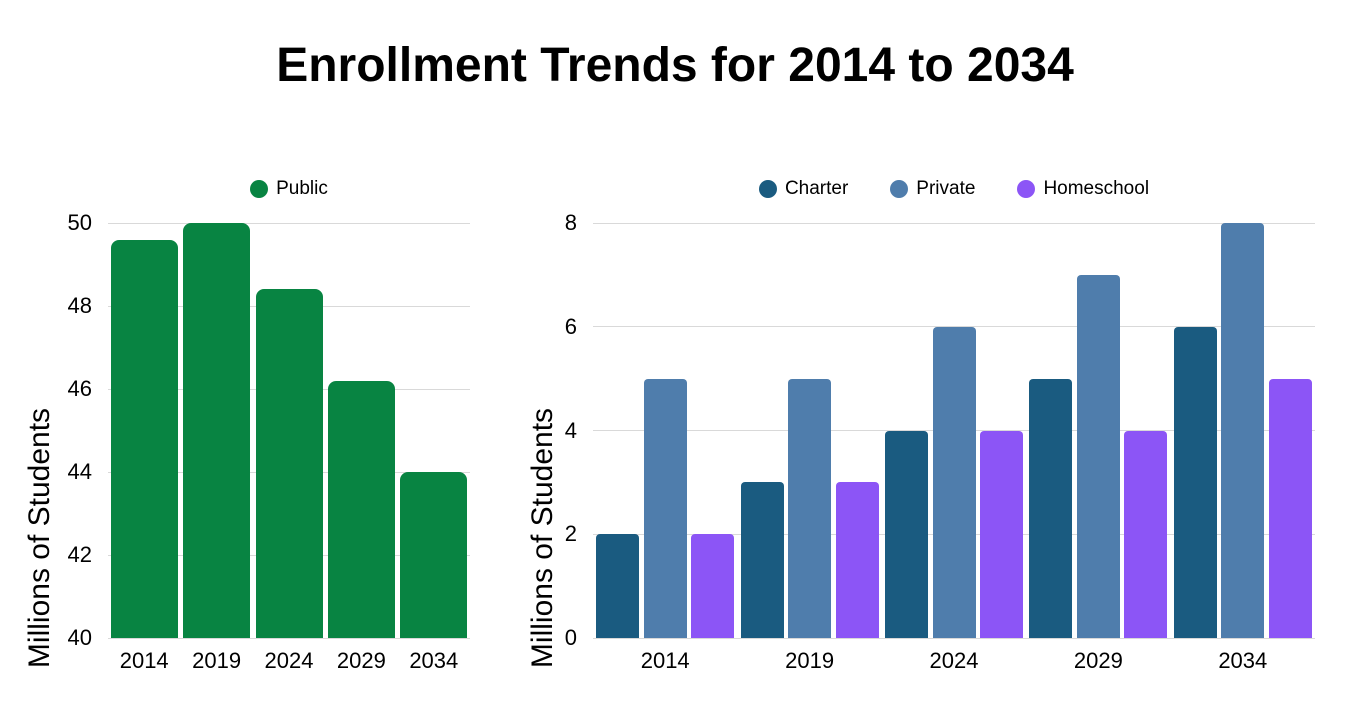 The width and height of the screenshot is (1350, 708). Describe the element at coordinates (217, 430) in the screenshot. I see `bar-public-2019` at that location.